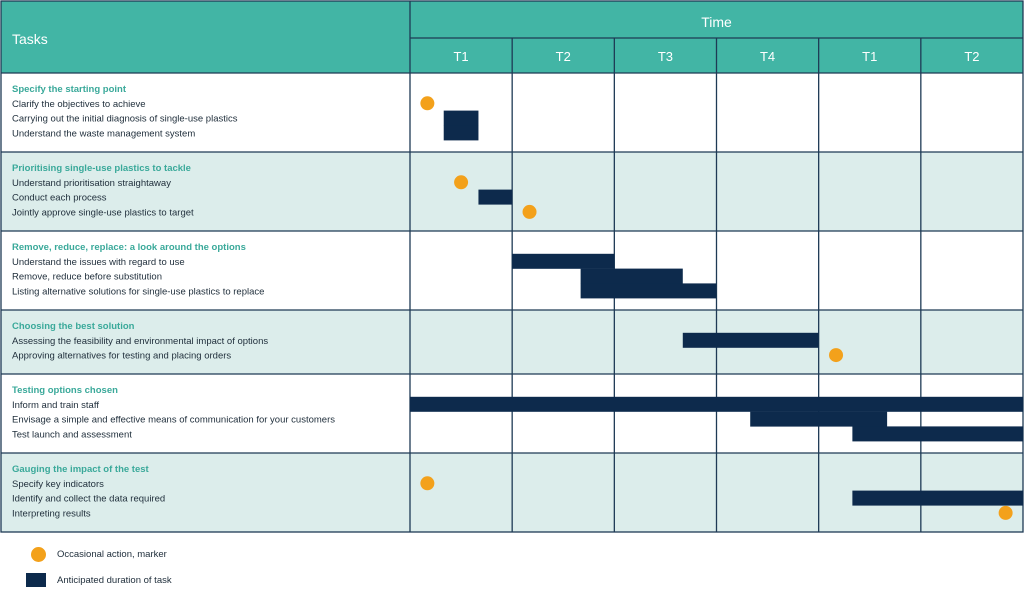 This screenshot has width=1024, height=590. Describe the element at coordinates (98, 262) in the screenshot. I see `task-label: Understand the issues with regard to use` at that location.